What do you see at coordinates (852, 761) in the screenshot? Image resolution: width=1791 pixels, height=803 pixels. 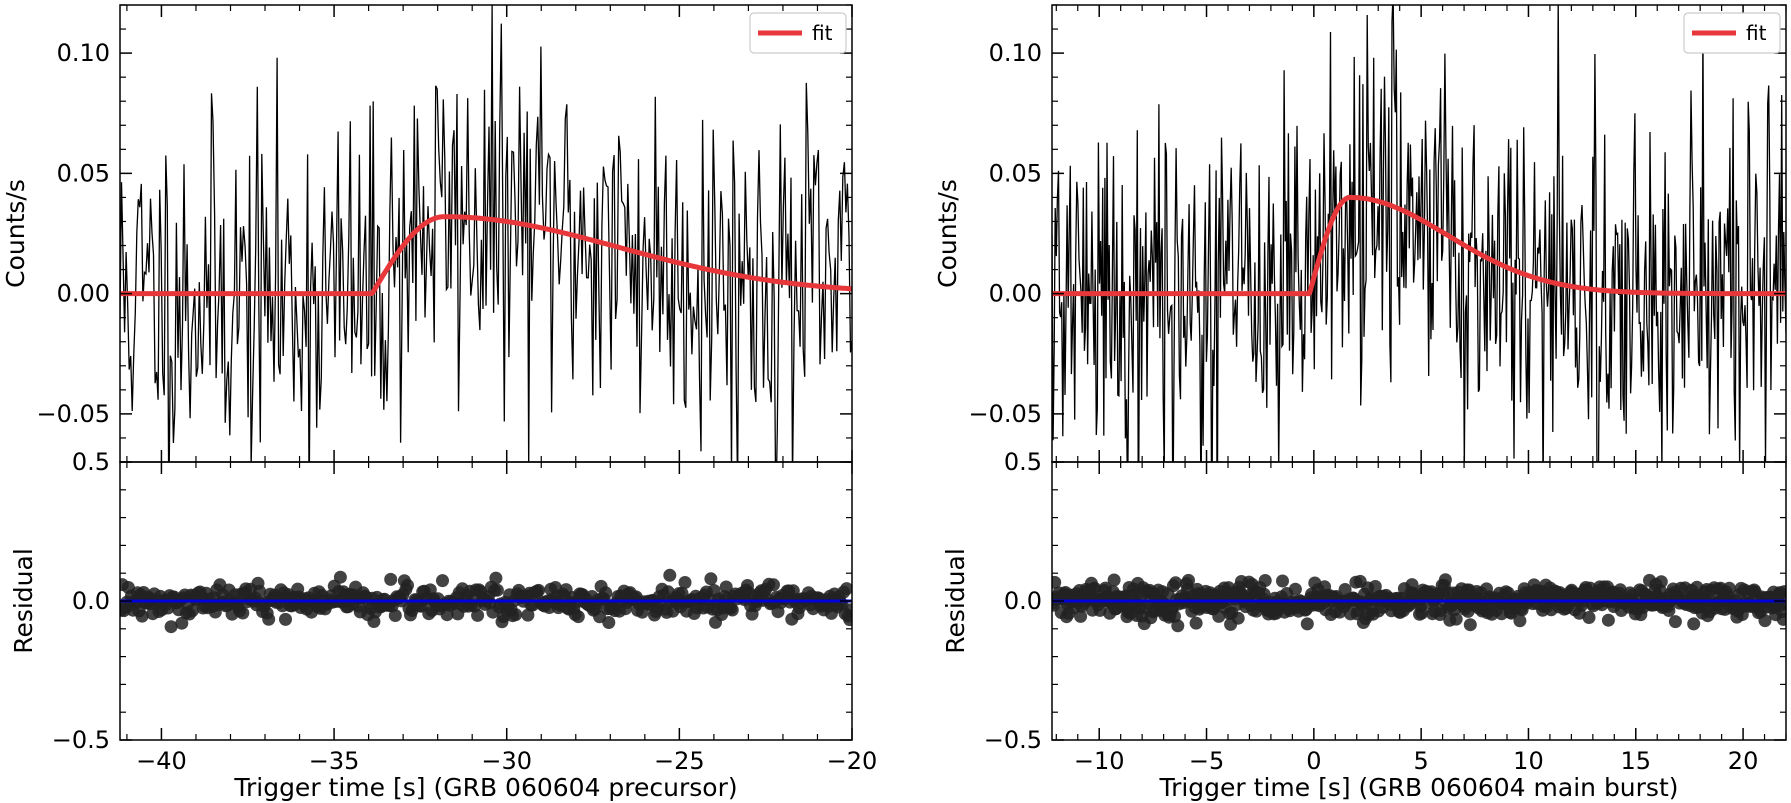 I see `x-tick-label: −20` at bounding box center [852, 761].